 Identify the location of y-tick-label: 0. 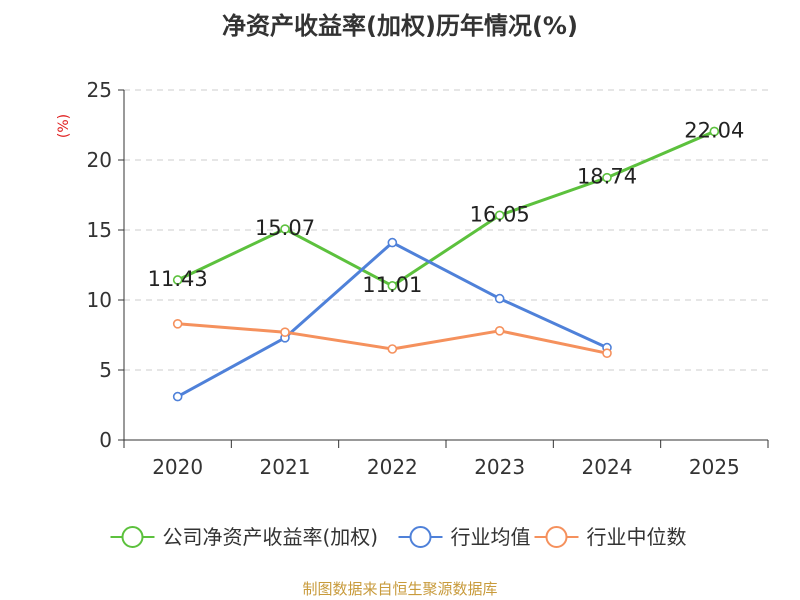
(105, 440).